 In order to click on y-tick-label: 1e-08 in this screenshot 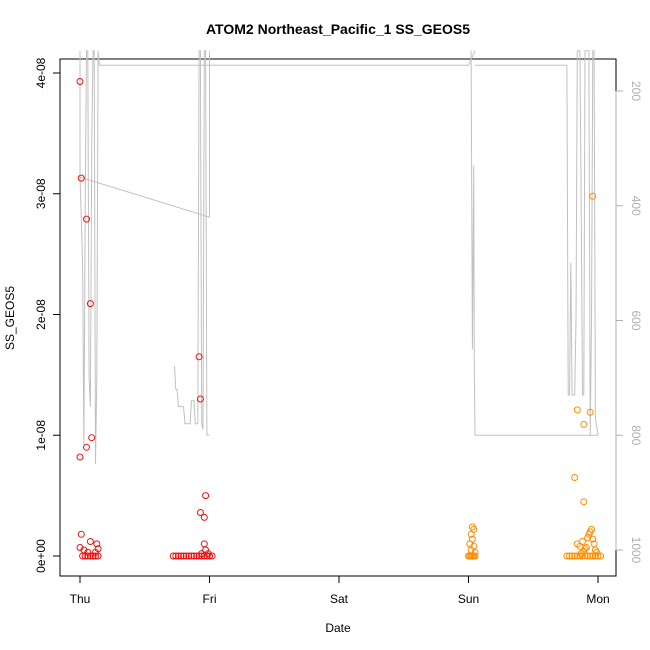, I will do `click(41, 435)`.